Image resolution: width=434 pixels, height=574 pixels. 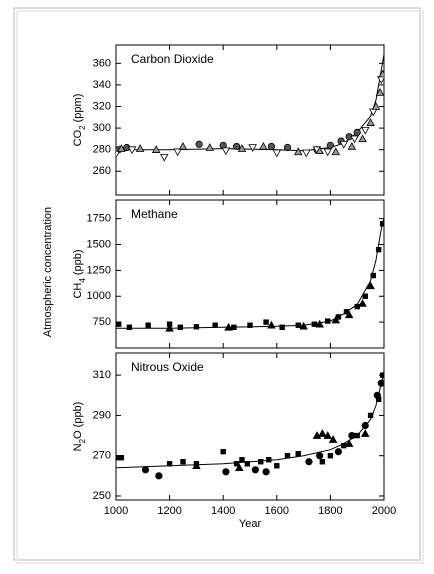 What do you see at coordinates (172, 59) in the screenshot?
I see `panel-title: Carbon Dioxide` at bounding box center [172, 59].